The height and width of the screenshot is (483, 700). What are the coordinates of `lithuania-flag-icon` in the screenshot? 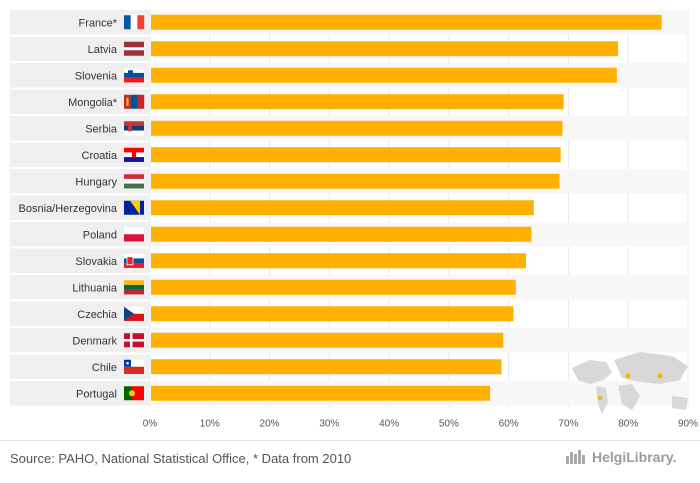 It's located at (134, 287).